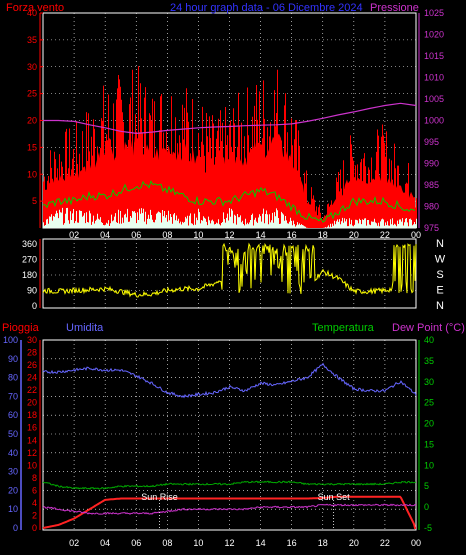  Describe the element at coordinates (394, 8) in the screenshot. I see `pressure-axis-title: Pressione` at that location.